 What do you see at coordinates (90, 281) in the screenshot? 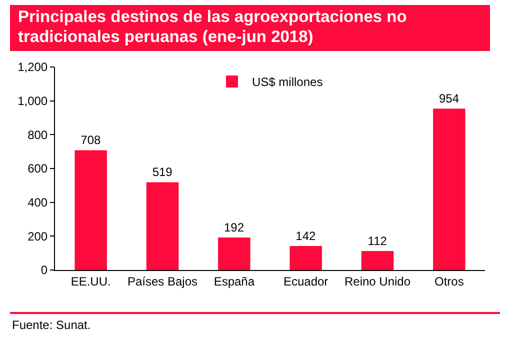
I see `x-tick-label: EE.UU.` at bounding box center [90, 281].